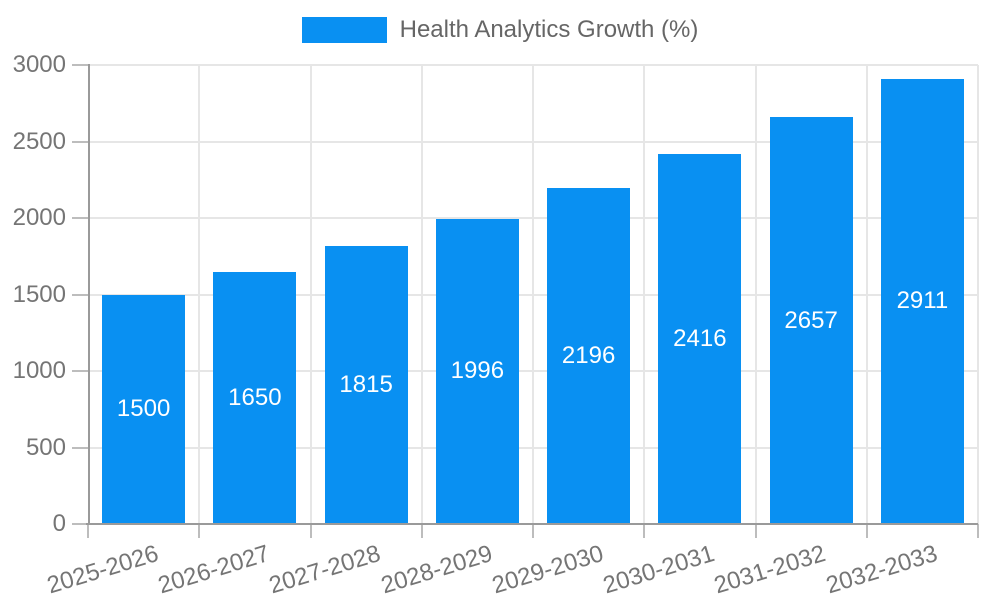  I want to click on bar-value-label: 1500, so click(143, 409).